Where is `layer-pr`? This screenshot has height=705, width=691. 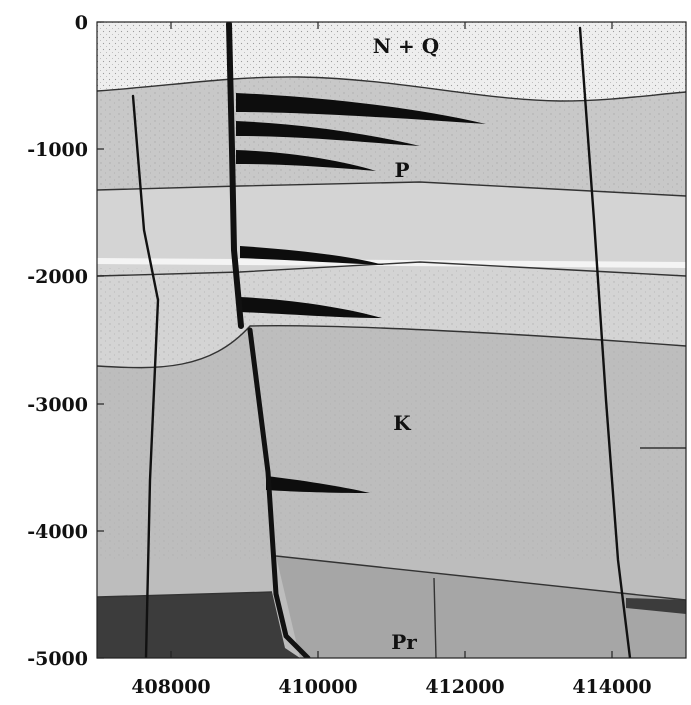 layer-pr is located at coordinates (481, 607).